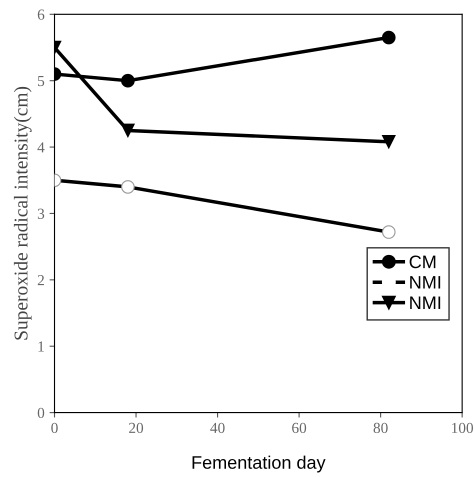 The image size is (474, 477). I want to click on y-axis-title: Superoxide radical intensity(cm), so click(23, 213).